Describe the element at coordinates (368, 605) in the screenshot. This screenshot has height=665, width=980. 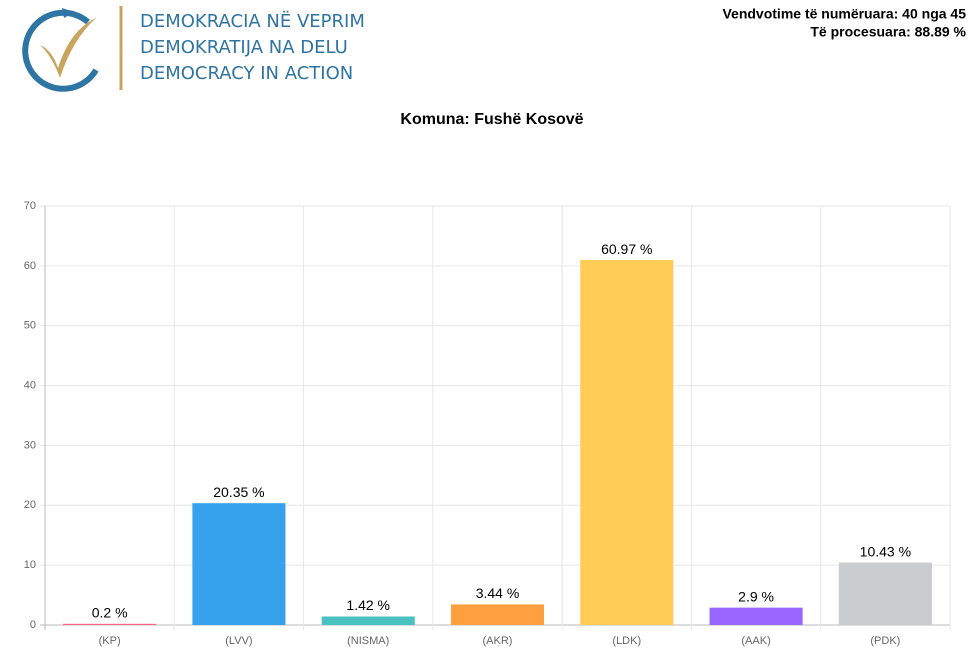
I see `value-label: 1.42 %` at that location.